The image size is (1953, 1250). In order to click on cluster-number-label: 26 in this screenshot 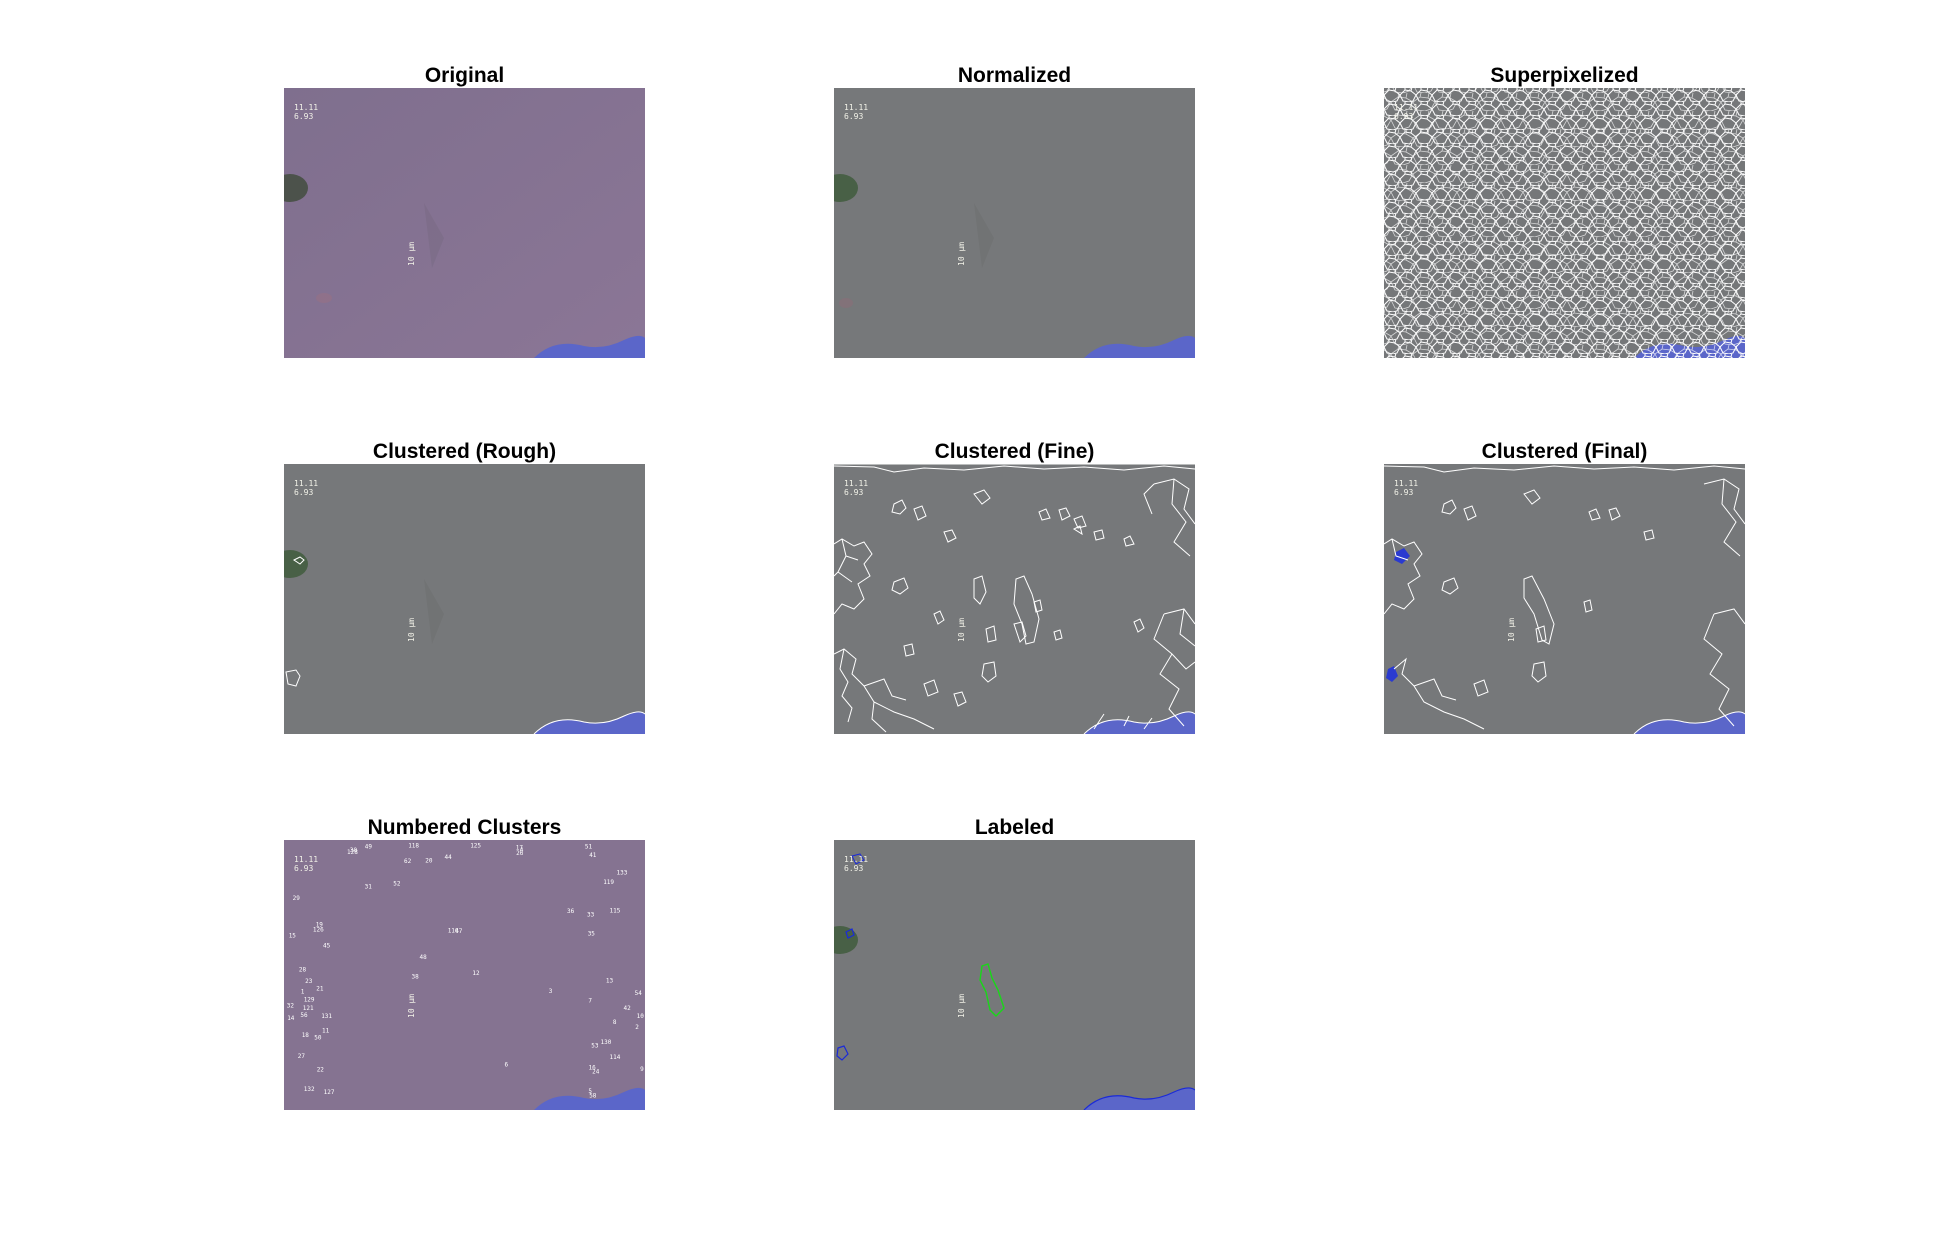, I will do `click(520, 853)`.